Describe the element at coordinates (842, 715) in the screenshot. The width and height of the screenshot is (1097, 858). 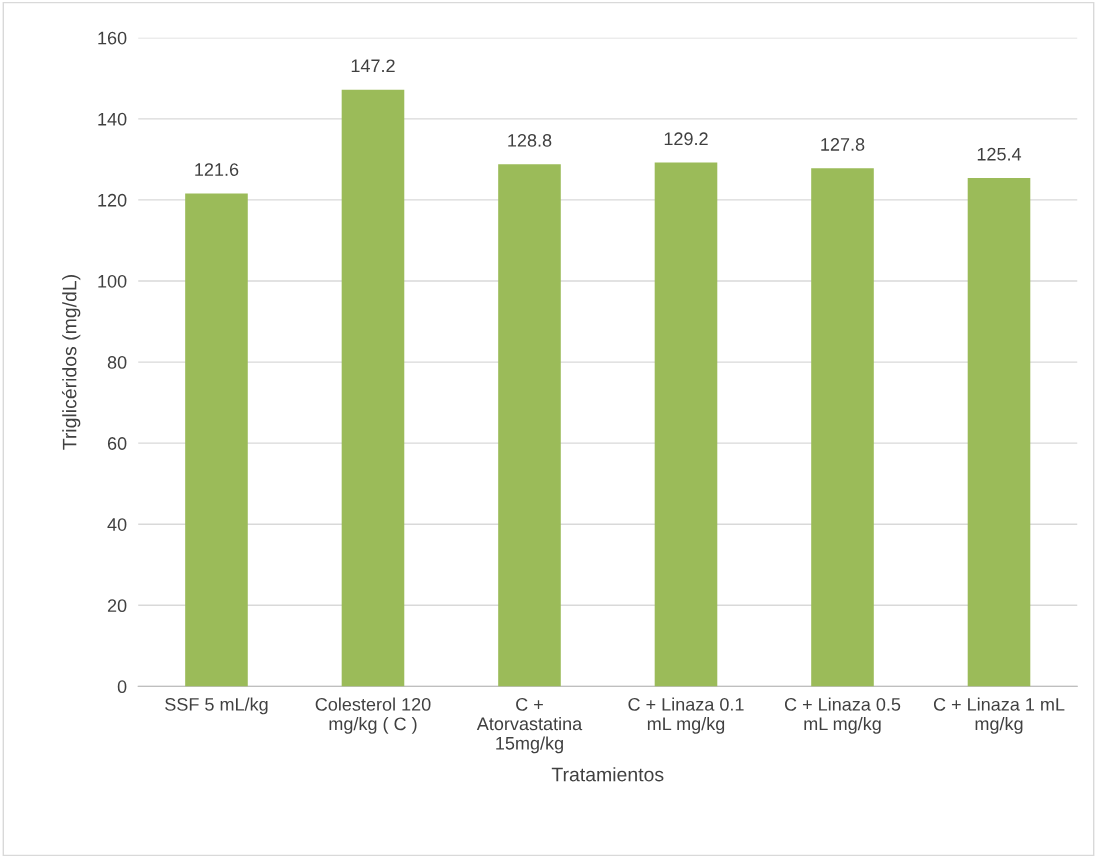
I see `x-tick-label: C + Linaza 0.5 mL mg/kg` at that location.